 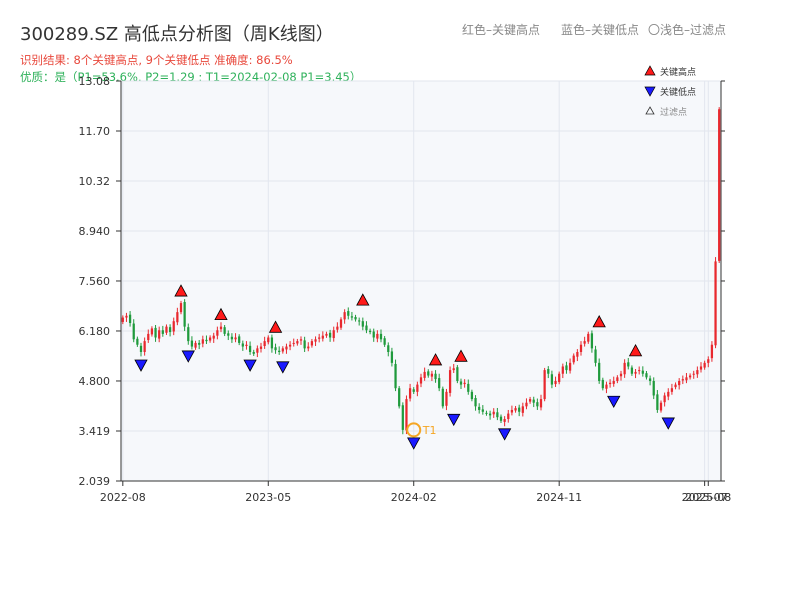 What do you see at coordinates (156, 60) in the screenshot?
I see `result-summary: 识别结果: 8个关键高点, 9个关键低点 准确度: 86.5%` at bounding box center [156, 60].